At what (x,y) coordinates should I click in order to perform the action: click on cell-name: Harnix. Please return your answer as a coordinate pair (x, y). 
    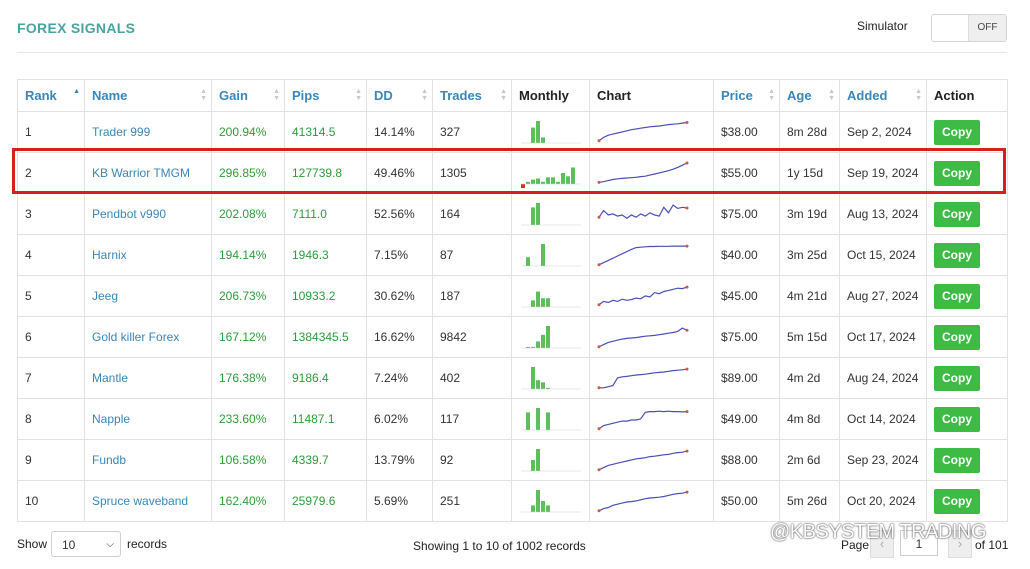
    Looking at the image, I should click on (148, 255).